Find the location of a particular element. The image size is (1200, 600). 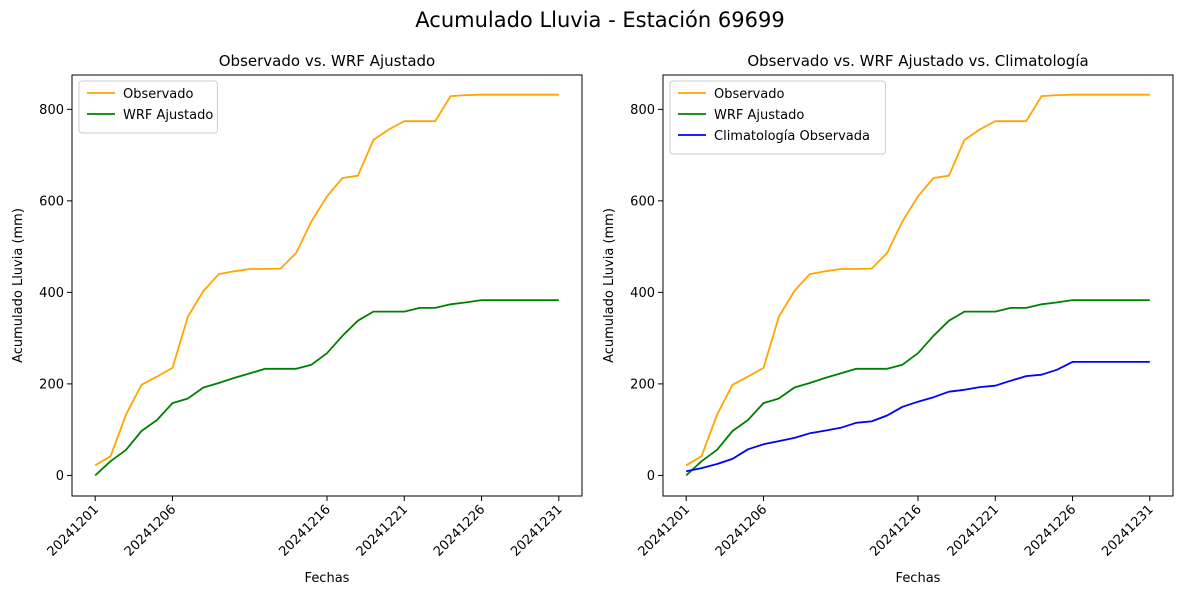

legend-label: Climatología Observada is located at coordinates (792, 136).